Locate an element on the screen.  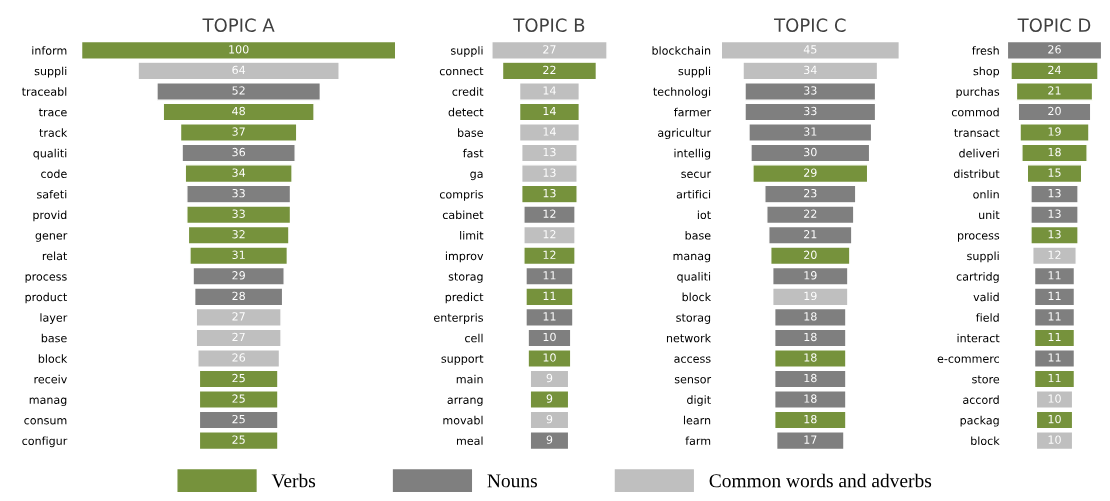
category-label: safeti is located at coordinates (52, 194).